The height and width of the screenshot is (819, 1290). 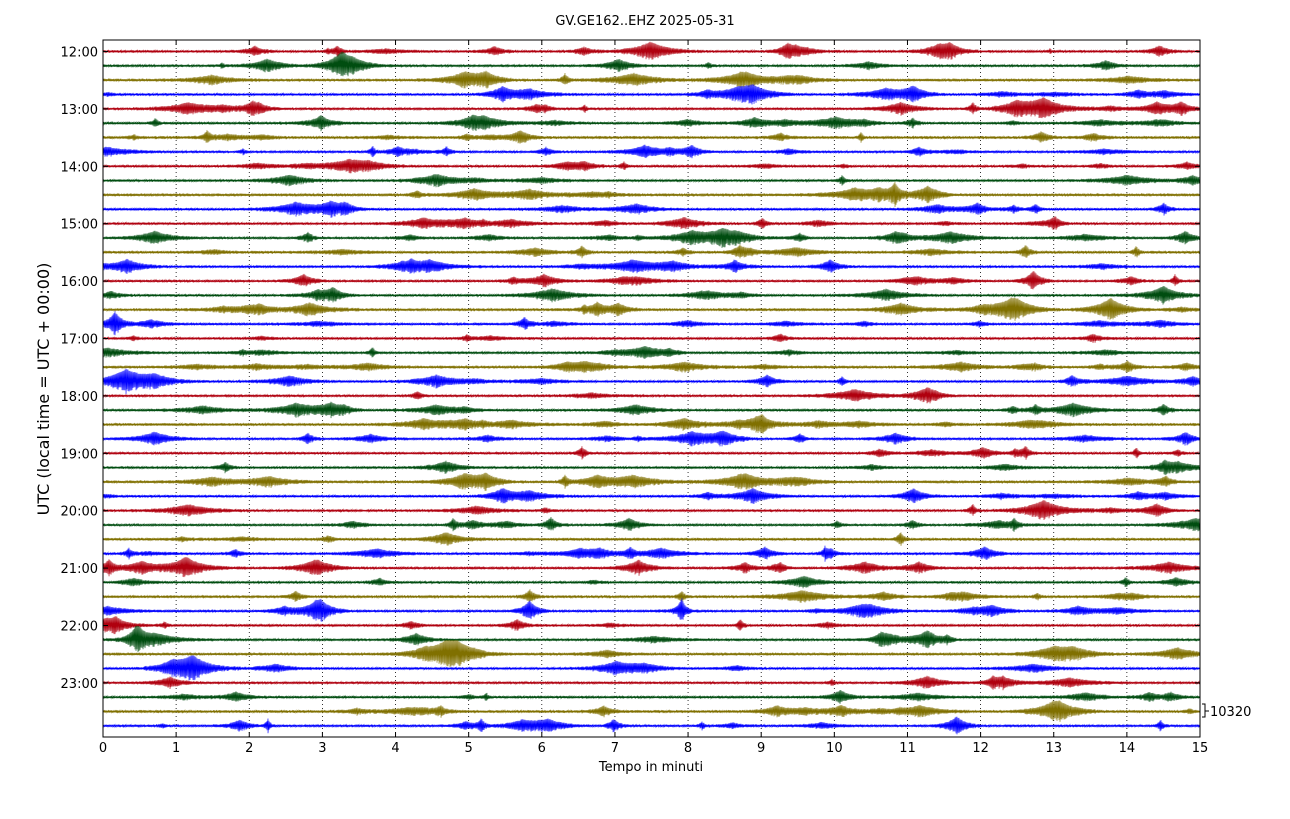 What do you see at coordinates (688, 748) in the screenshot?
I see `x-tick-label: 8` at bounding box center [688, 748].